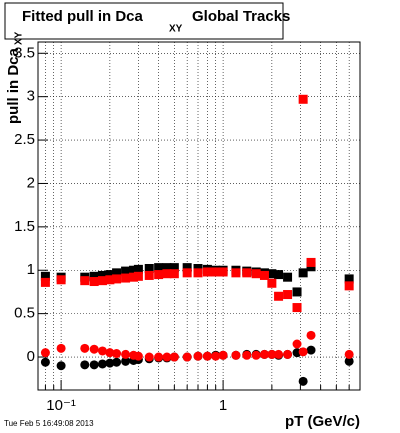 The image size is (400, 433). What do you see at coordinates (176, 29) in the screenshot?
I see `chart-title-subscript: XY` at bounding box center [176, 29].